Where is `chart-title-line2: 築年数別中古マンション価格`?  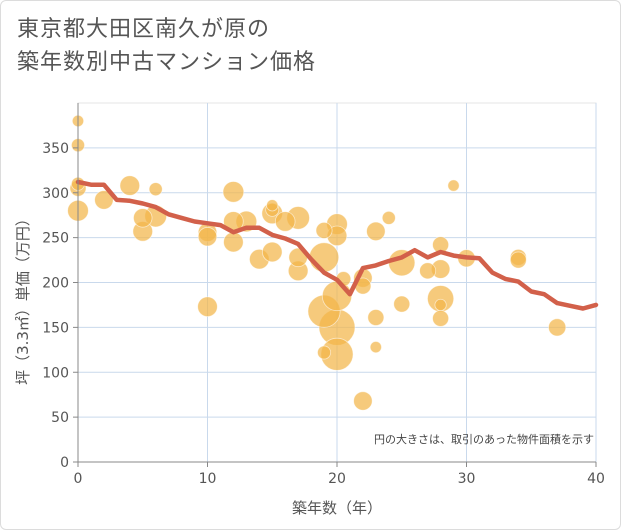 chart-title-line2: 築年数別中古マンション価格 is located at coordinates (167, 62).